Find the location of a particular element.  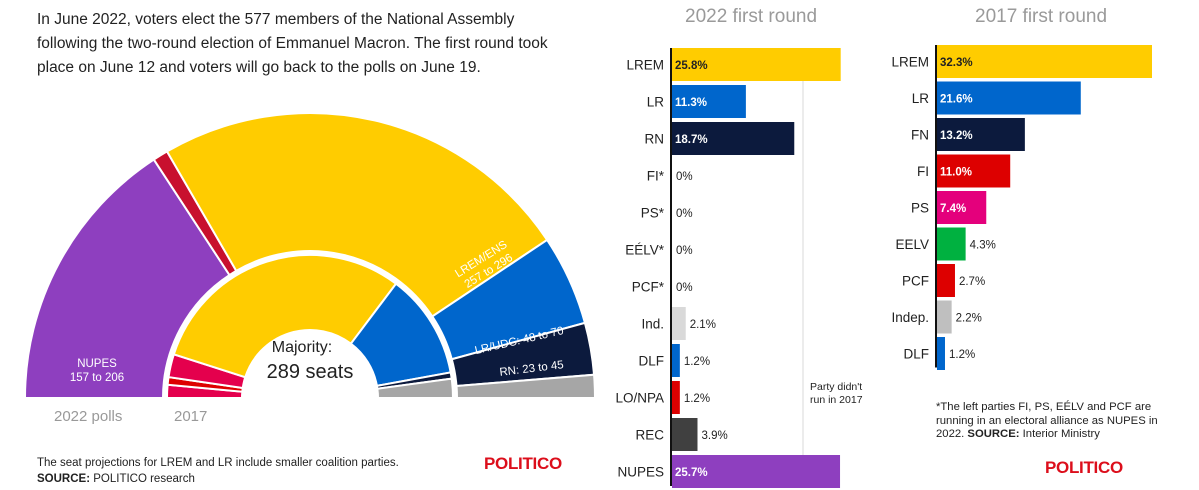

bar-fn is located at coordinates (981, 134).